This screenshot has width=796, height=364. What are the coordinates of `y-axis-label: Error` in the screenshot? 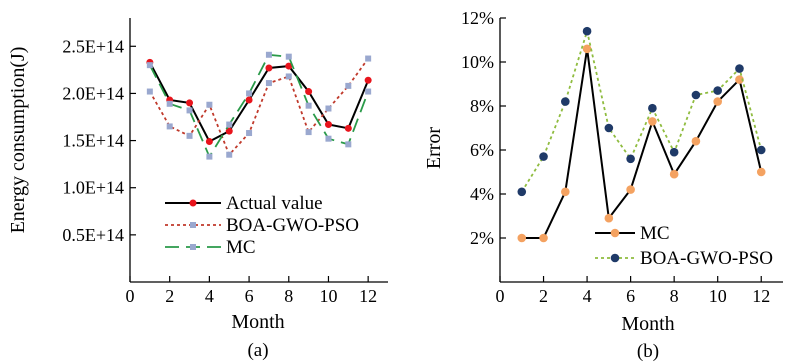 It's located at (434, 148).